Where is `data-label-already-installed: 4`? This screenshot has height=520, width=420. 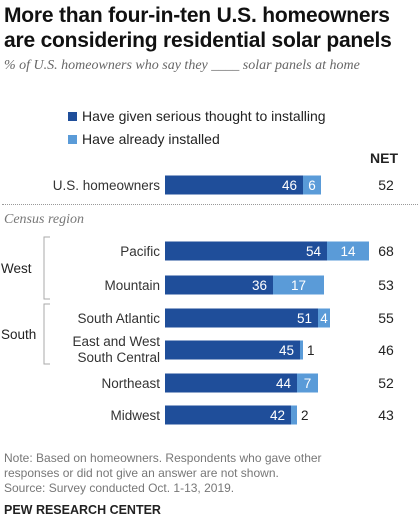
data-label-already-installed: 4 is located at coordinates (324, 318).